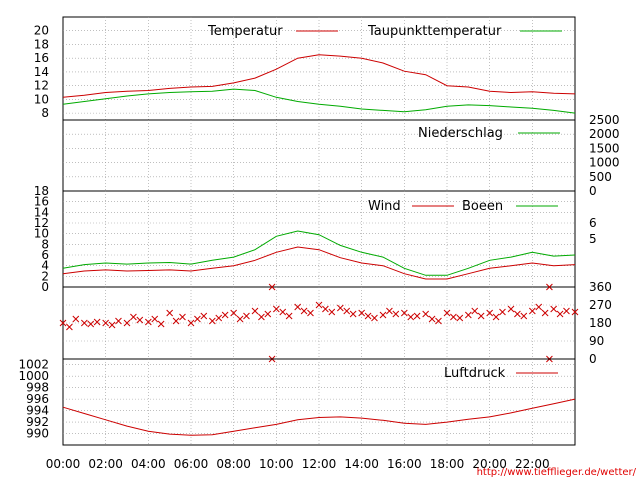 The width and height of the screenshot is (640, 480). Describe the element at coordinates (604, 120) in the screenshot. I see `y-tick-label: 2500` at that location.